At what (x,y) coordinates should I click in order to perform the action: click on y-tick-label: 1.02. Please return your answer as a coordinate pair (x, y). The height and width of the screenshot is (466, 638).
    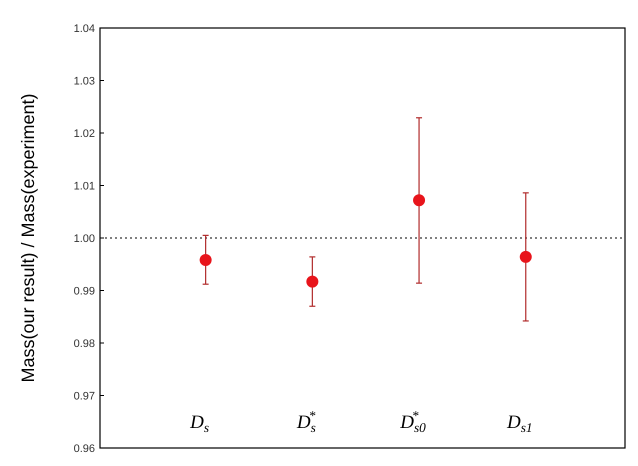
    Looking at the image, I should click on (84, 134).